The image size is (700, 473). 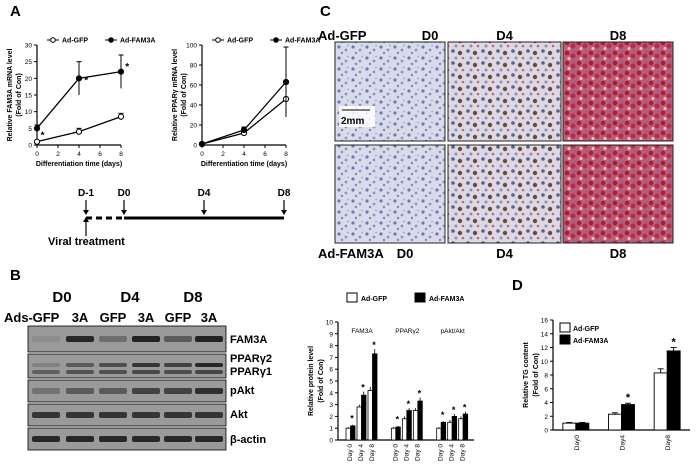 What do you see at coordinates (361, 452) in the screenshot?
I see `protein-category-label: Day 4` at bounding box center [361, 452].